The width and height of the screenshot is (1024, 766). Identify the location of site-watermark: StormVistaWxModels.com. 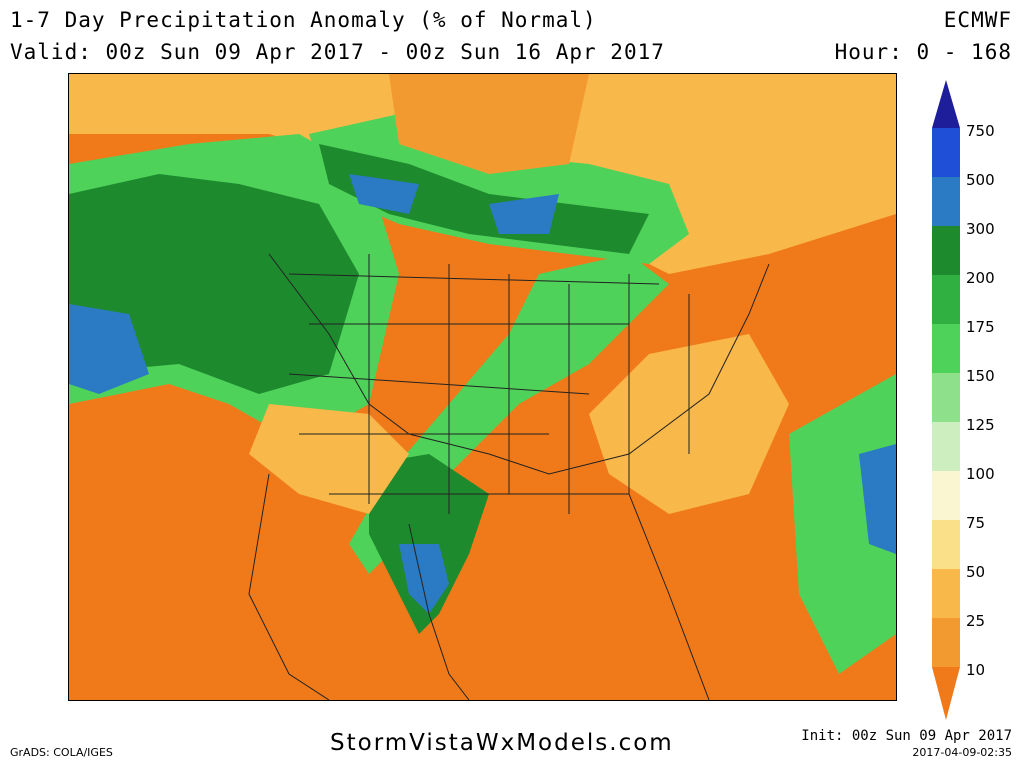
(502, 743).